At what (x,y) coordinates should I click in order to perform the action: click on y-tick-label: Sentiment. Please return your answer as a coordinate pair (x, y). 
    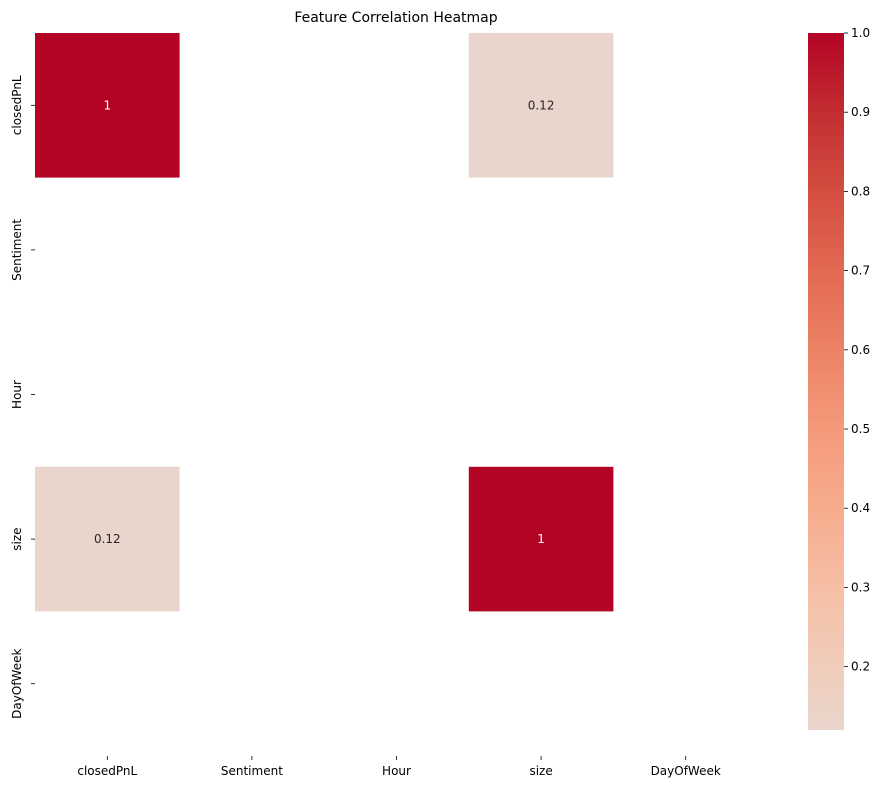
    Looking at the image, I should click on (17, 250).